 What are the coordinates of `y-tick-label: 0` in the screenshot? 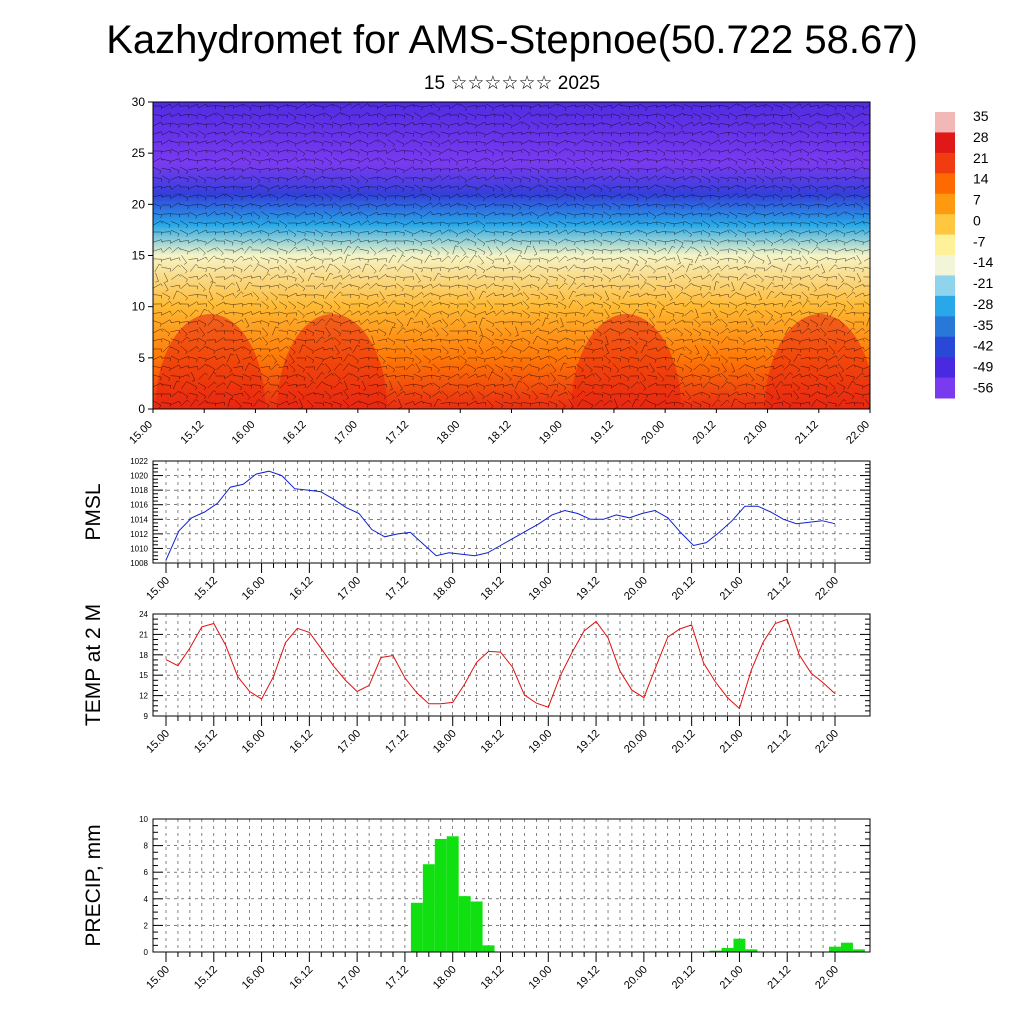 It's located at (146, 952).